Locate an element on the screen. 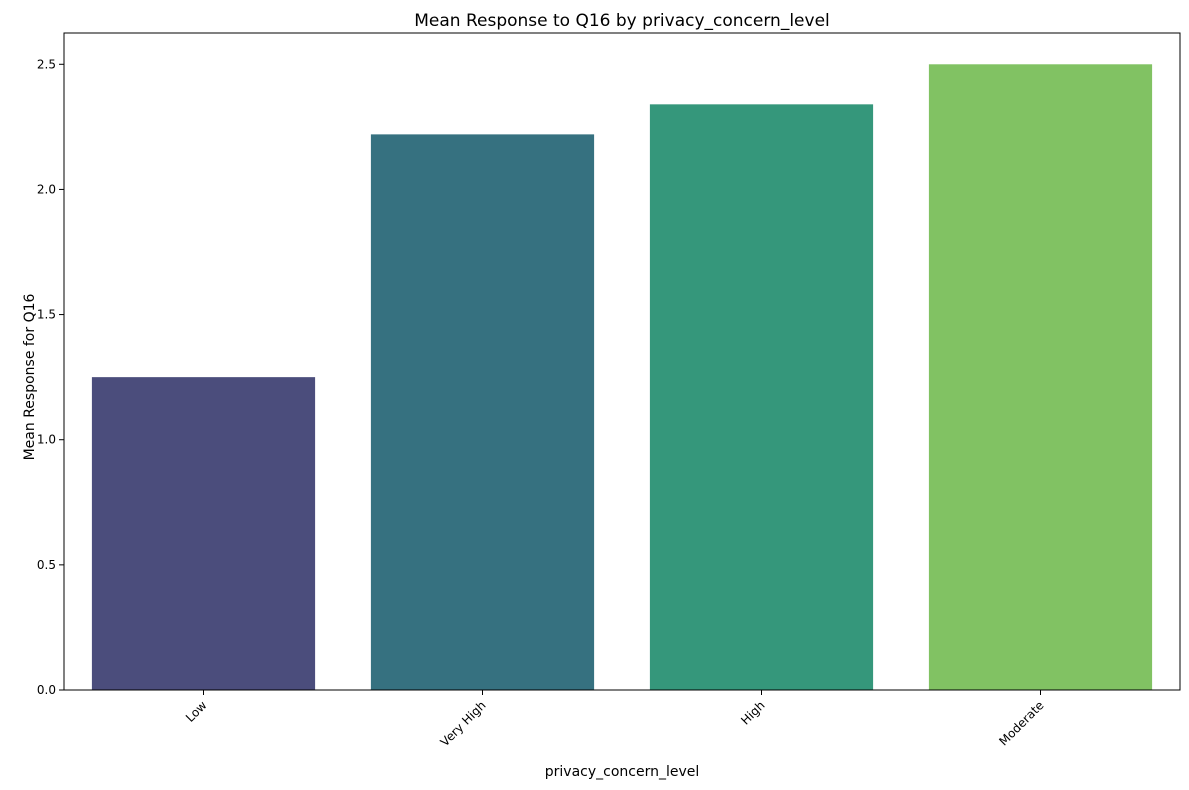 The image size is (1189, 790). y-tick-label: 1.5 is located at coordinates (46, 315).